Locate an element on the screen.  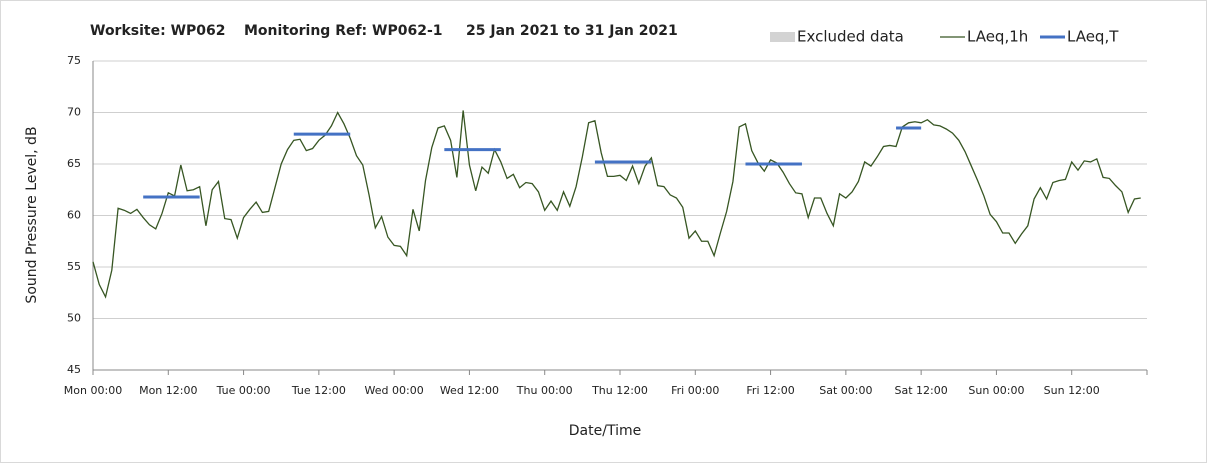
x-tick-label: Sat 12:00 is located at coordinates (921, 390).